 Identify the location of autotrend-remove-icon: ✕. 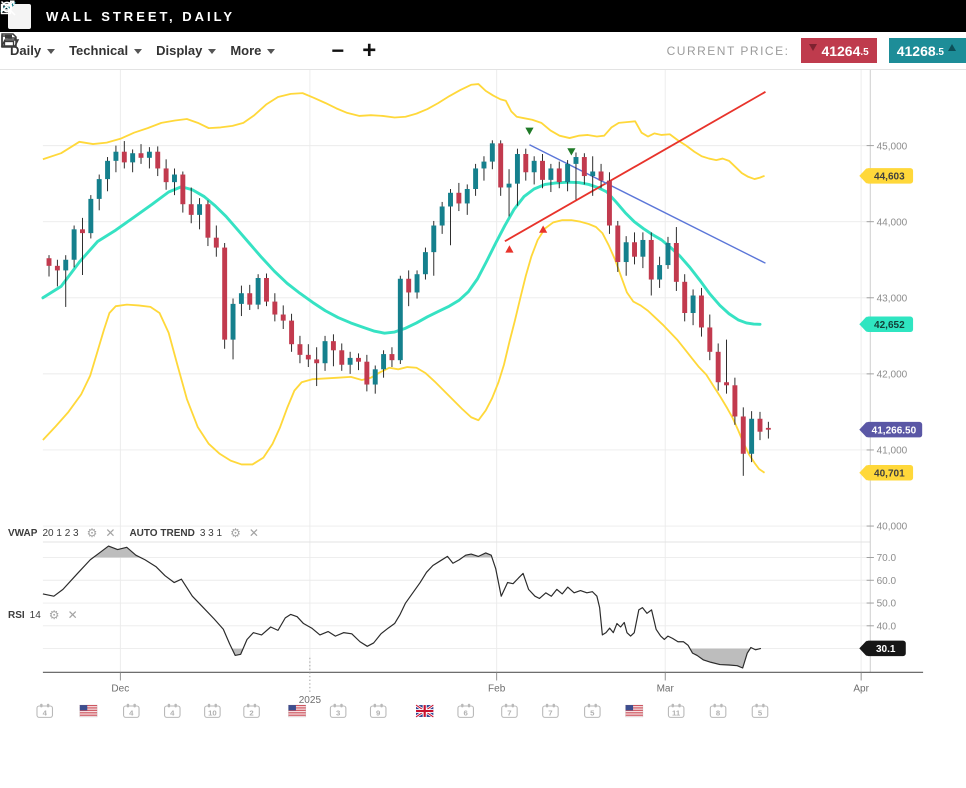
(253, 533).